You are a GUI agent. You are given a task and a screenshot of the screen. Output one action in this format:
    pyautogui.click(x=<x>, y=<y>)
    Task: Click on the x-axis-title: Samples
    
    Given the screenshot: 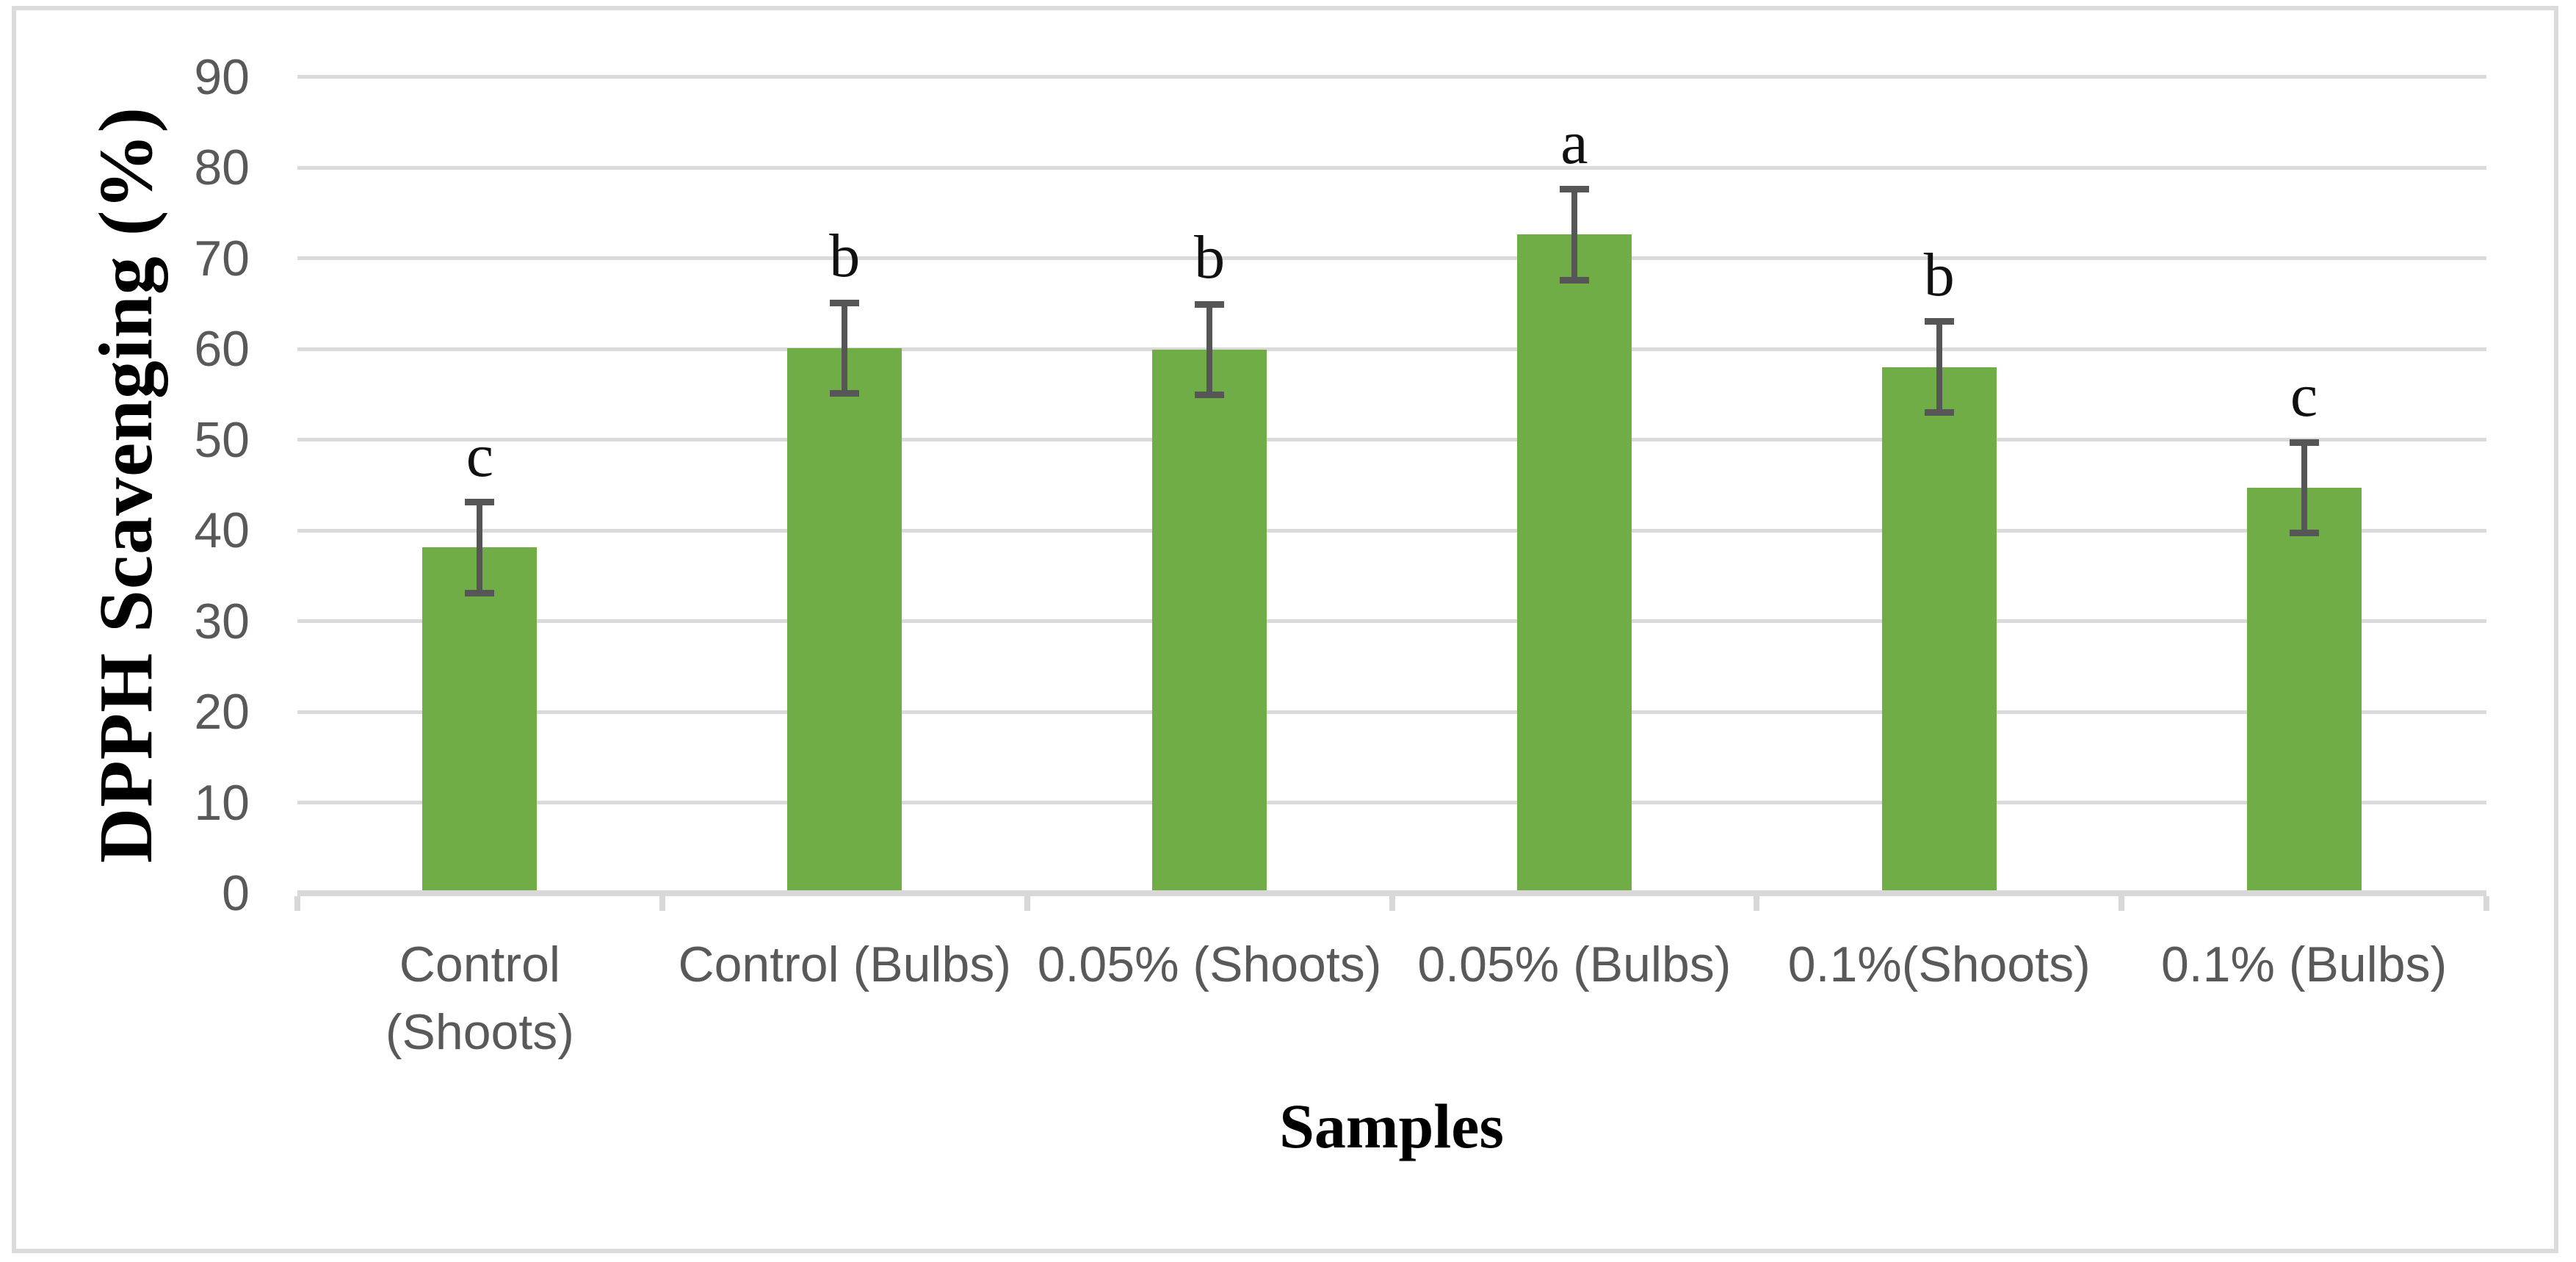 What is the action you would take?
    pyautogui.click(x=1391, y=1126)
    